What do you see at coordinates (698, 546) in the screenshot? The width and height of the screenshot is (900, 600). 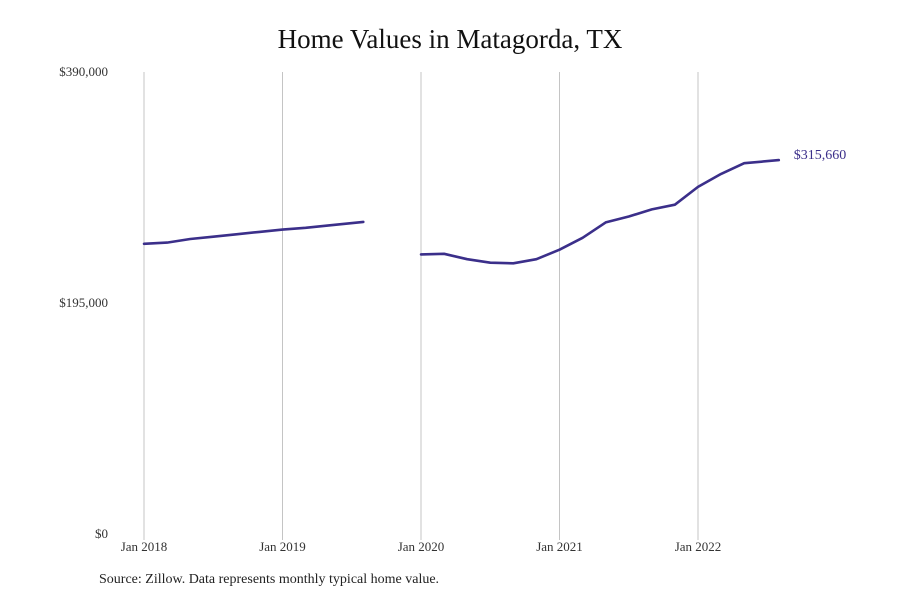 I see `x-tick-label: Jan 2022` at bounding box center [698, 546].